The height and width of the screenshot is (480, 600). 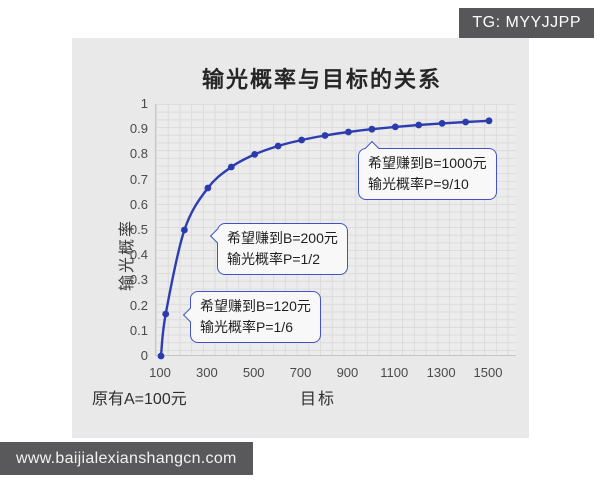 I want to click on y-tick-label: 1, so click(x=144, y=103).